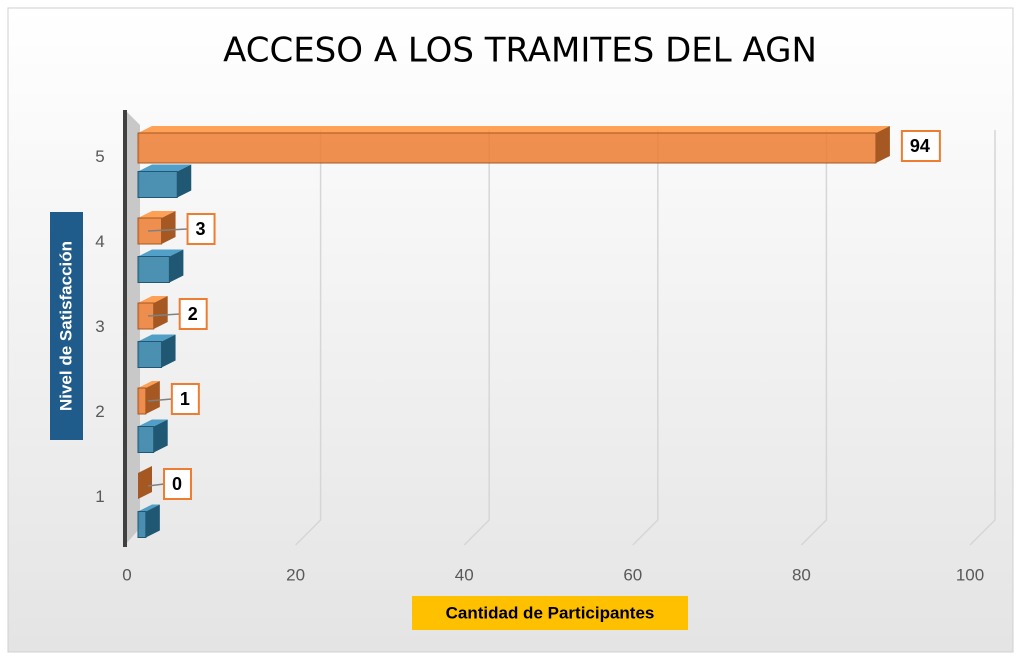 The width and height of the screenshot is (1021, 660). I want to click on x-axis-title-box, so click(550, 613).